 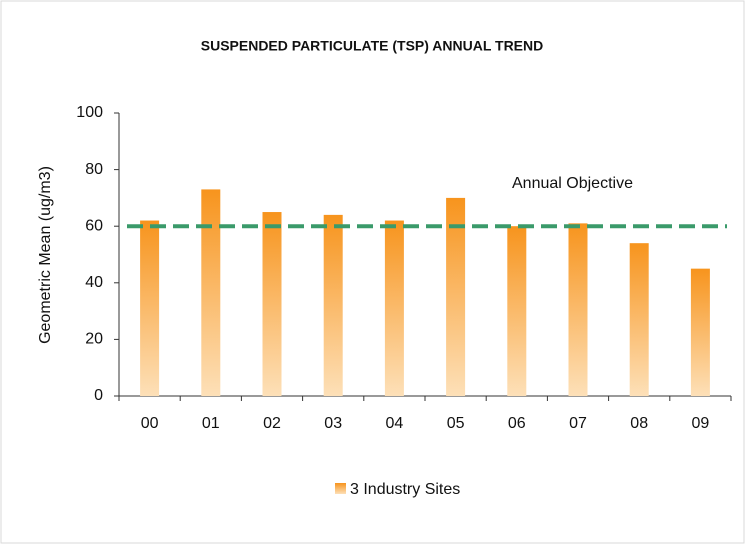 What do you see at coordinates (45, 255) in the screenshot?
I see `y-axis-label: Geometric Mean (ug/m3)` at bounding box center [45, 255].